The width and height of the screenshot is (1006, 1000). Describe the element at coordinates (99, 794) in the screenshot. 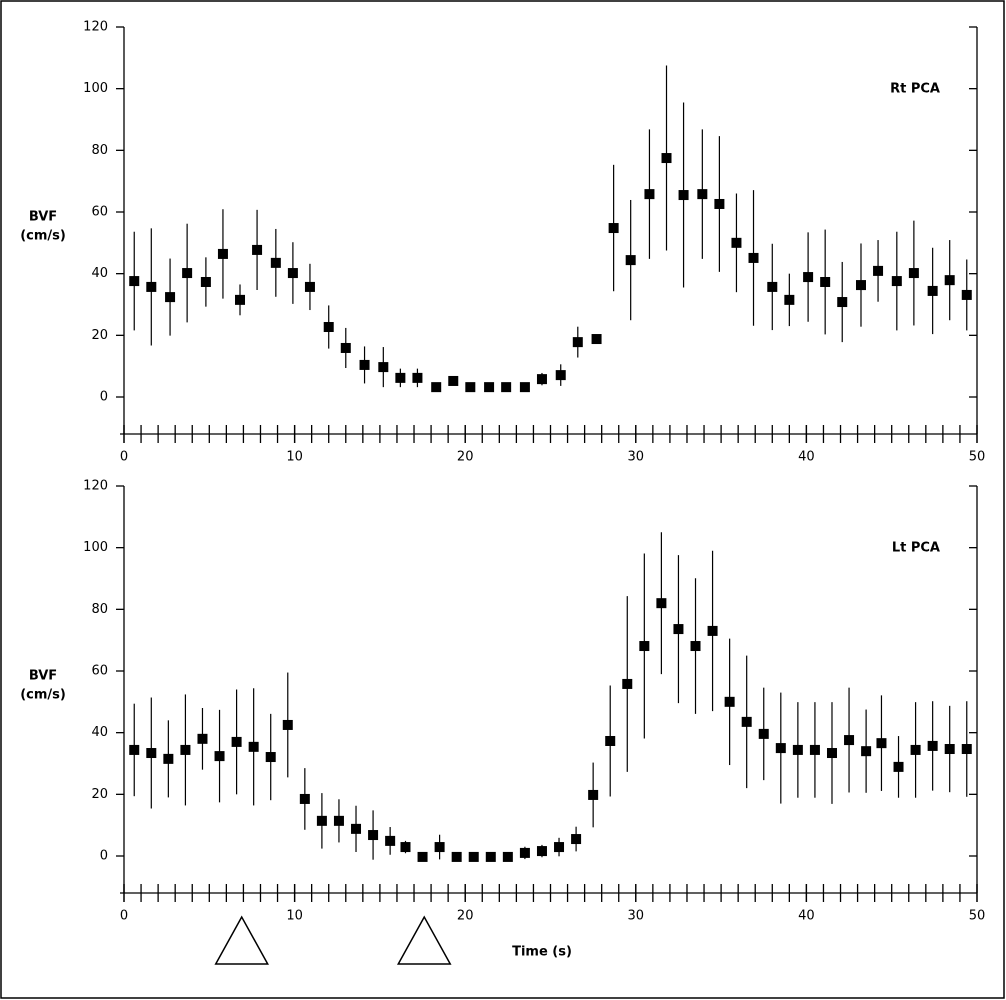

I see `y-tick-label: 20` at that location.